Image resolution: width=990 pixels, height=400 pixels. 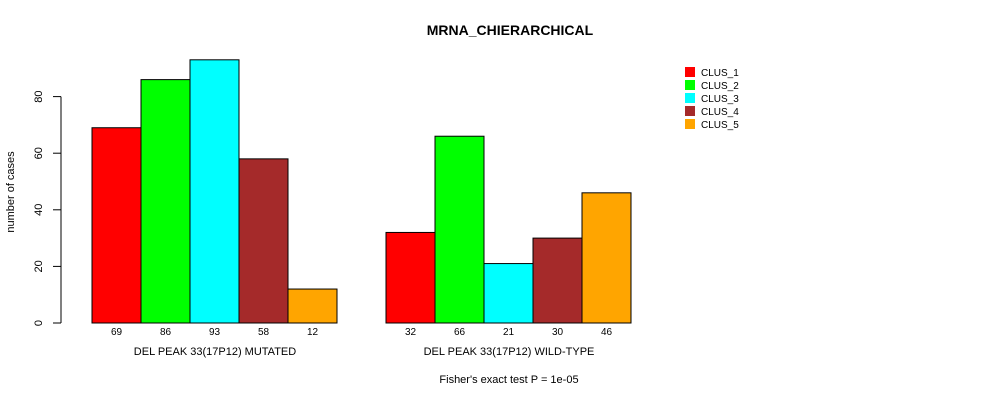 What do you see at coordinates (313, 332) in the screenshot?
I see `bar-value-label: 12` at bounding box center [313, 332].